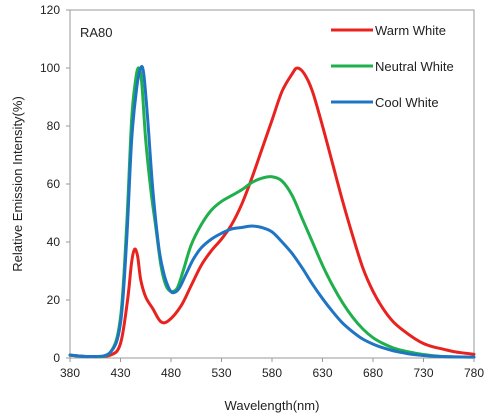 The height and width of the screenshot is (419, 487). I want to click on y-tick-label: 40, so click(54, 242).